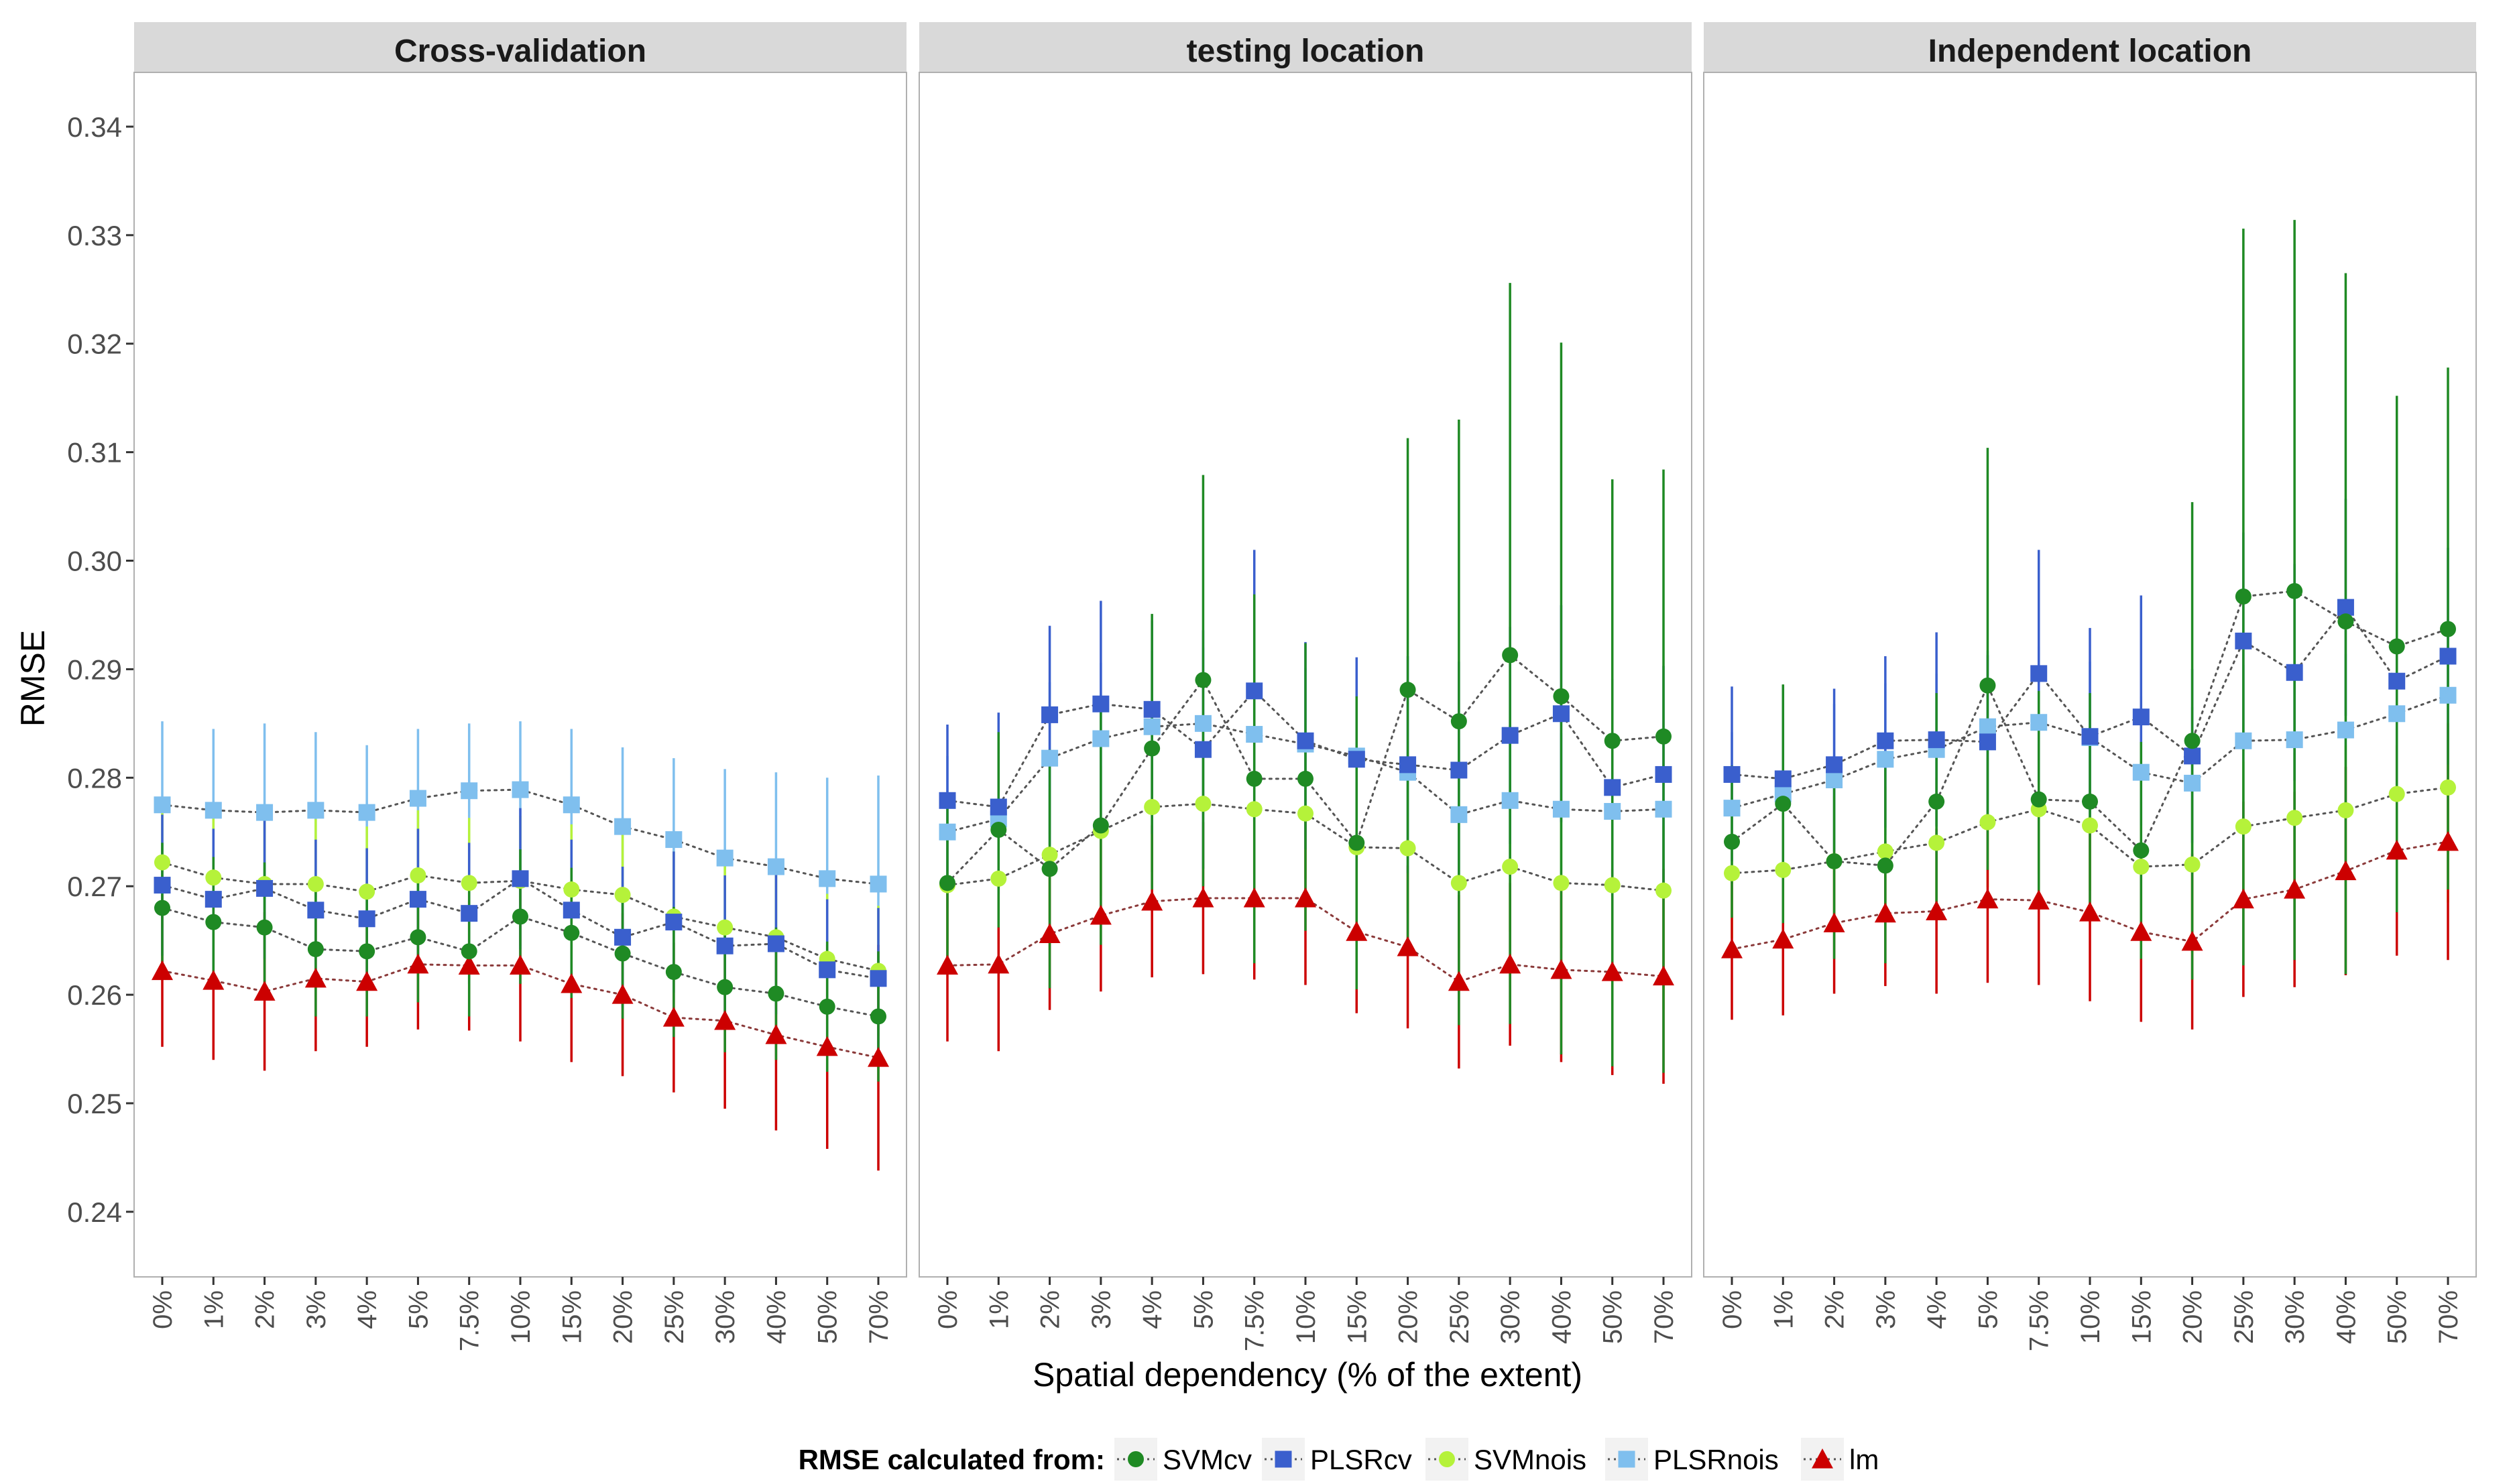 This screenshot has width=2511, height=1484. I want to click on y-tick-label: 0.30, so click(94, 561).